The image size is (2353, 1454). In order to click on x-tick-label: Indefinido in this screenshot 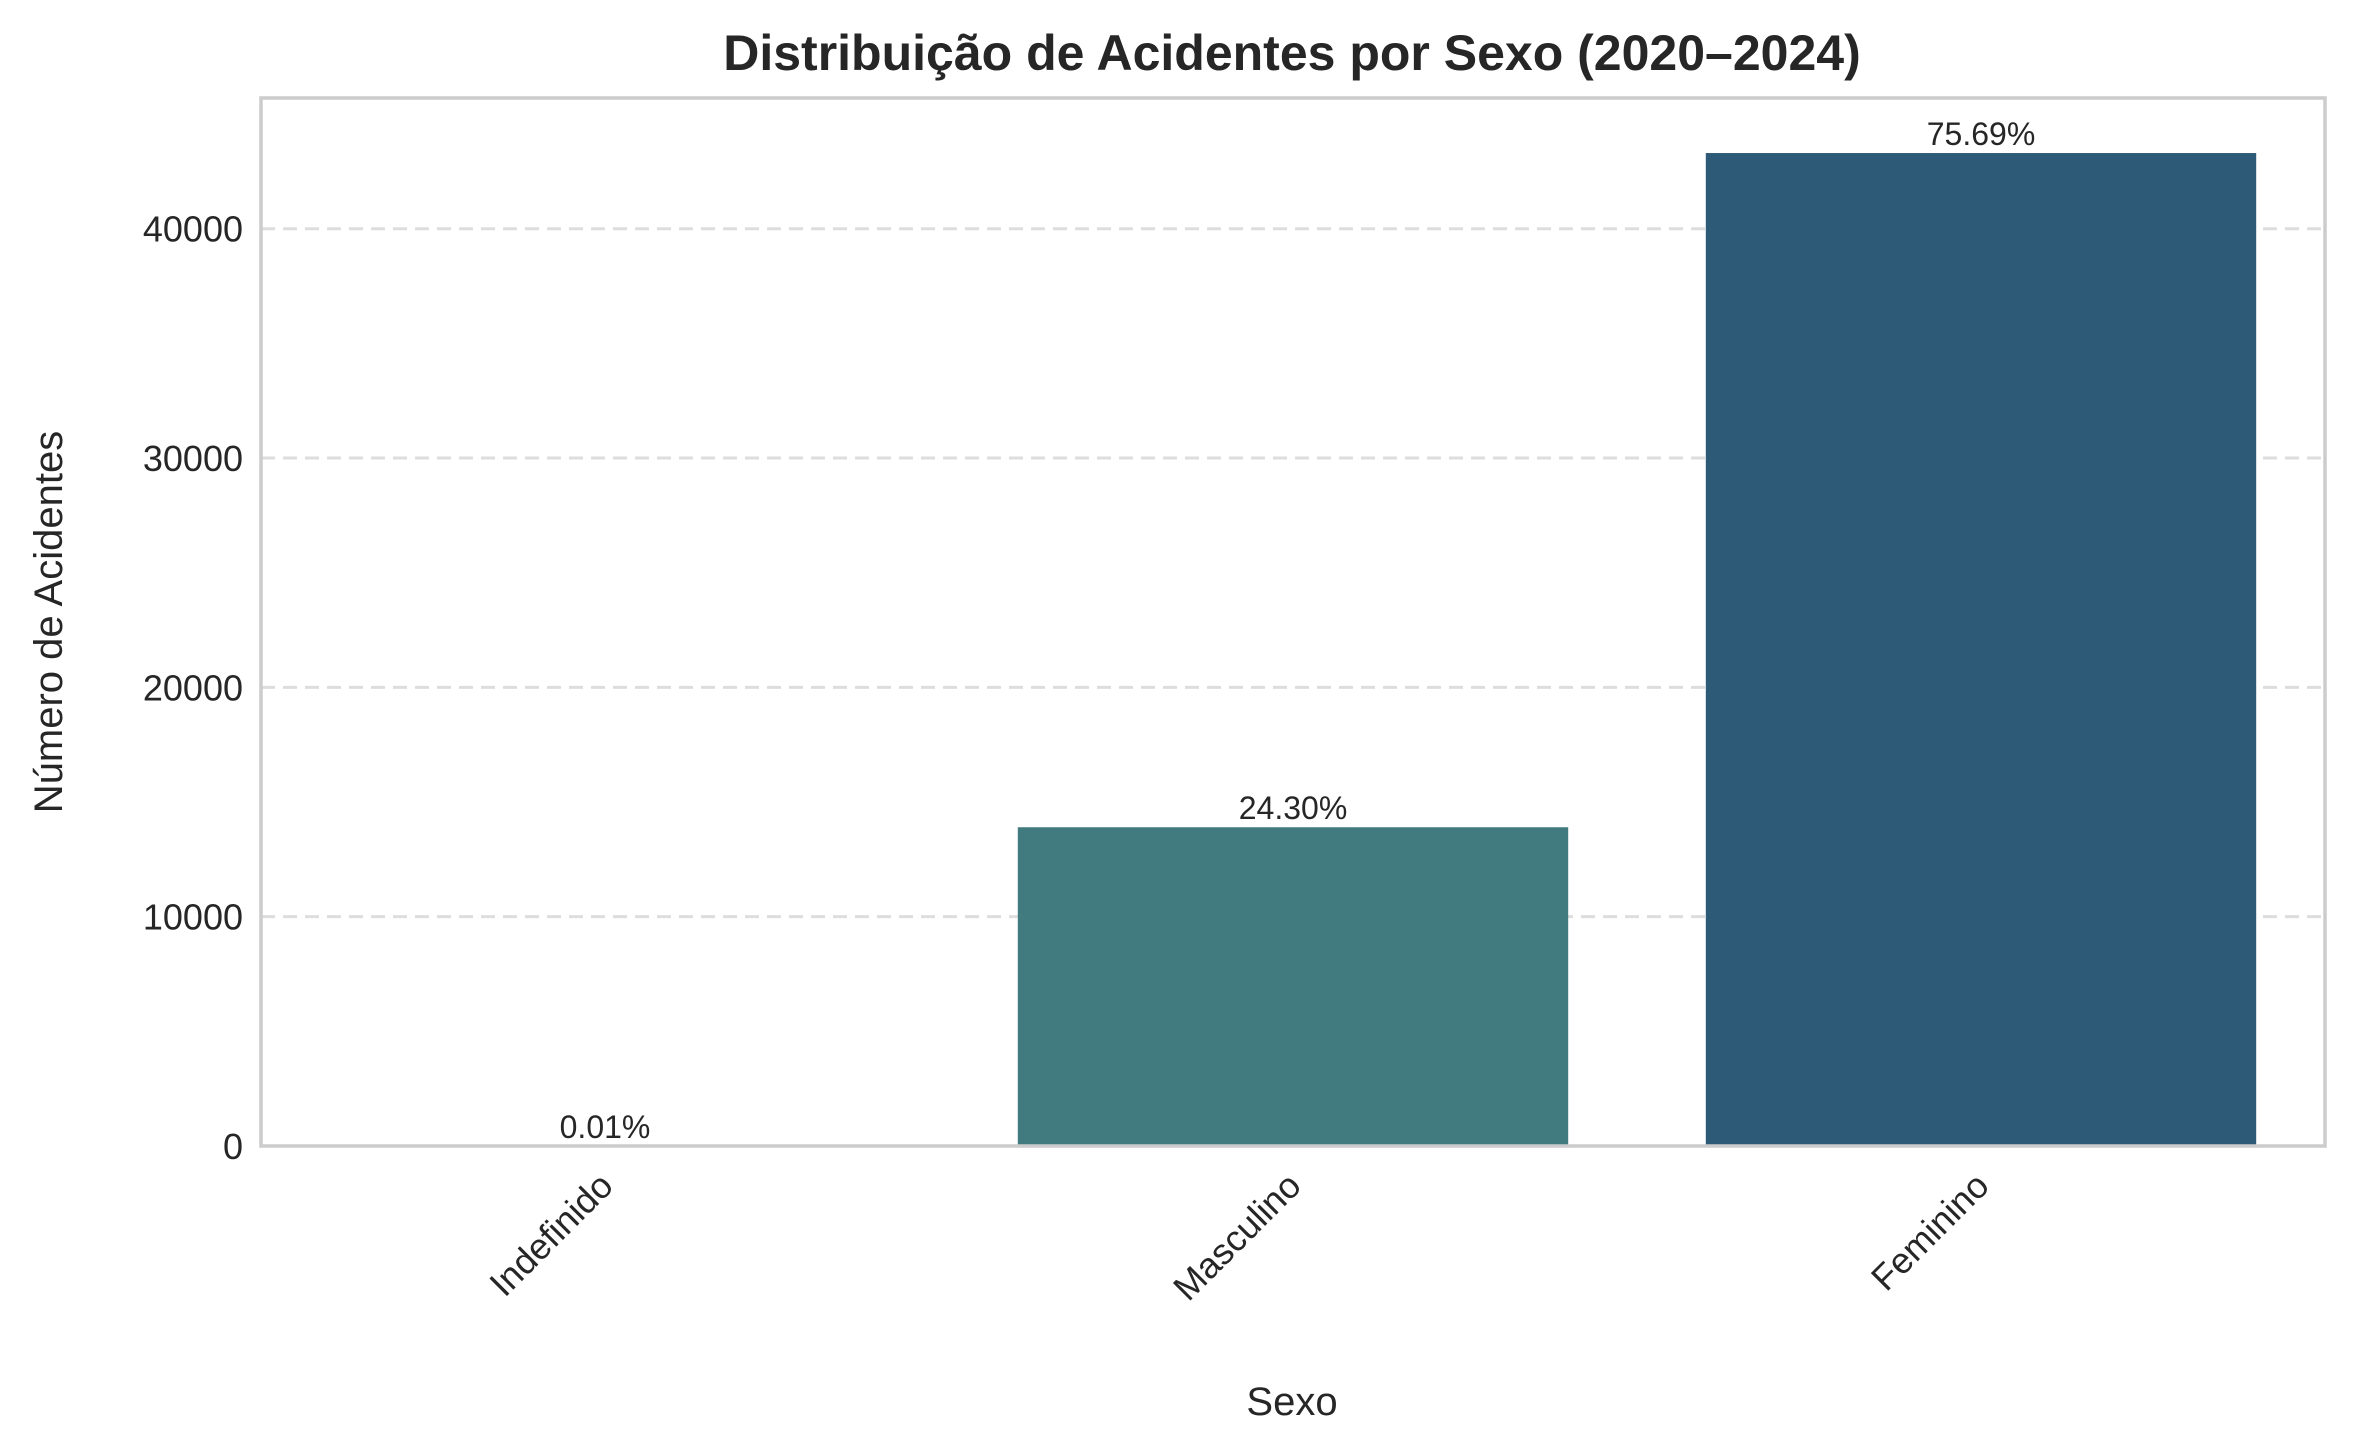, I will do `click(550, 1234)`.